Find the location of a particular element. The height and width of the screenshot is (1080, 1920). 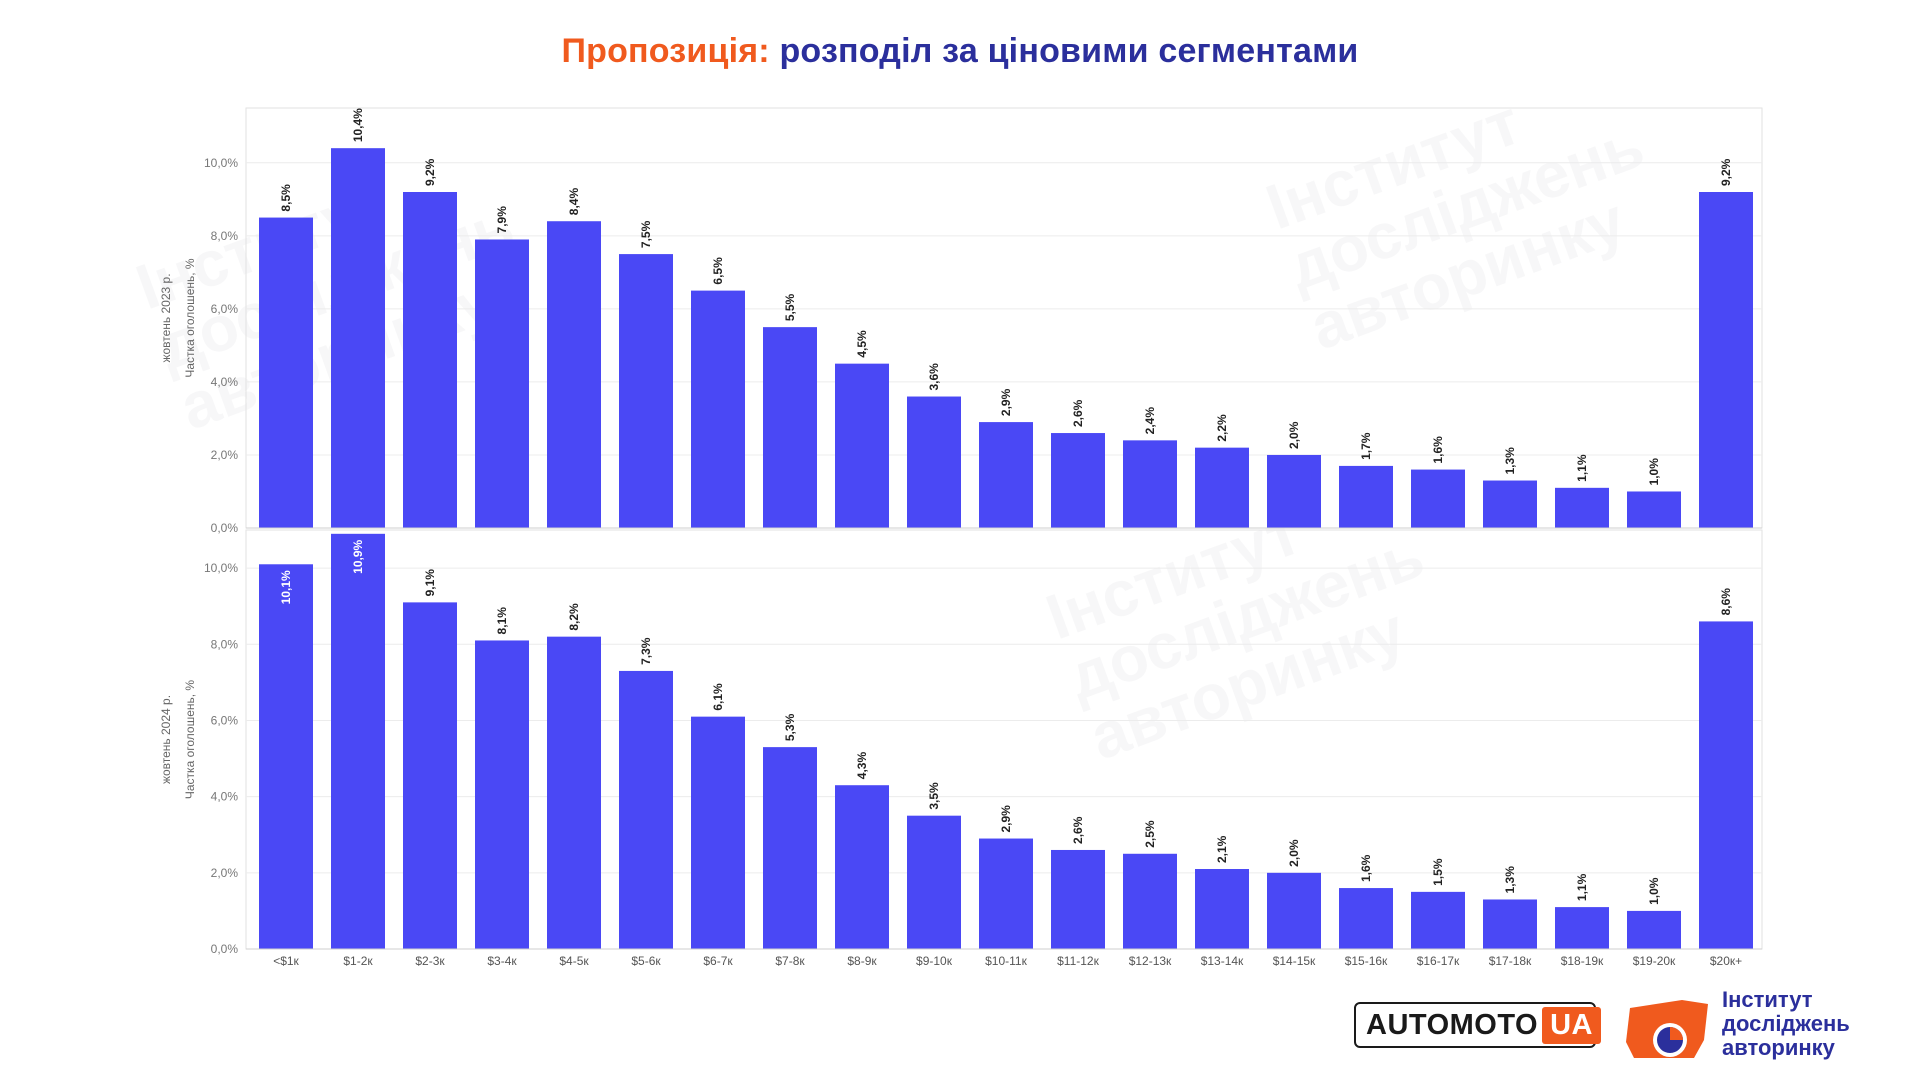

bar-value-label: 1,7% is located at coordinates (1366, 446).